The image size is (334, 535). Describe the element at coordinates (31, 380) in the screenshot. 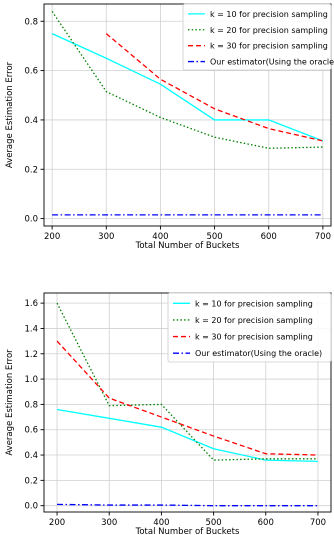

I see `y-tick-label: 1.0` at that location.